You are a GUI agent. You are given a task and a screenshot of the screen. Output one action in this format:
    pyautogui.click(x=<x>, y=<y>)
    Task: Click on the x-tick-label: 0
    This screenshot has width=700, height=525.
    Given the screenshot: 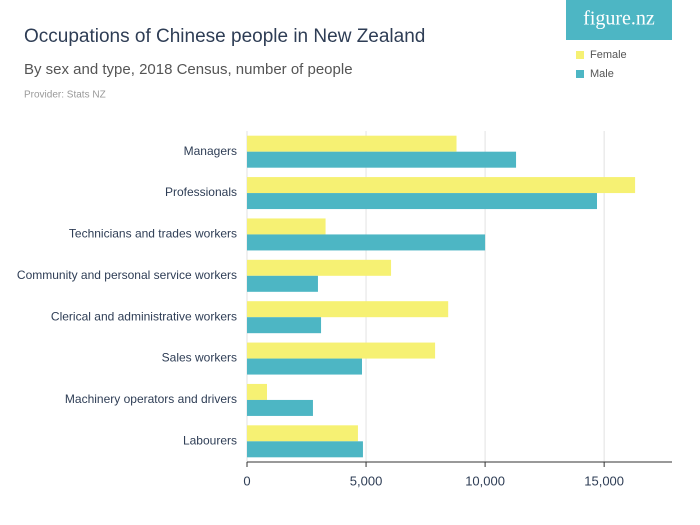 What is the action you would take?
    pyautogui.click(x=246, y=480)
    